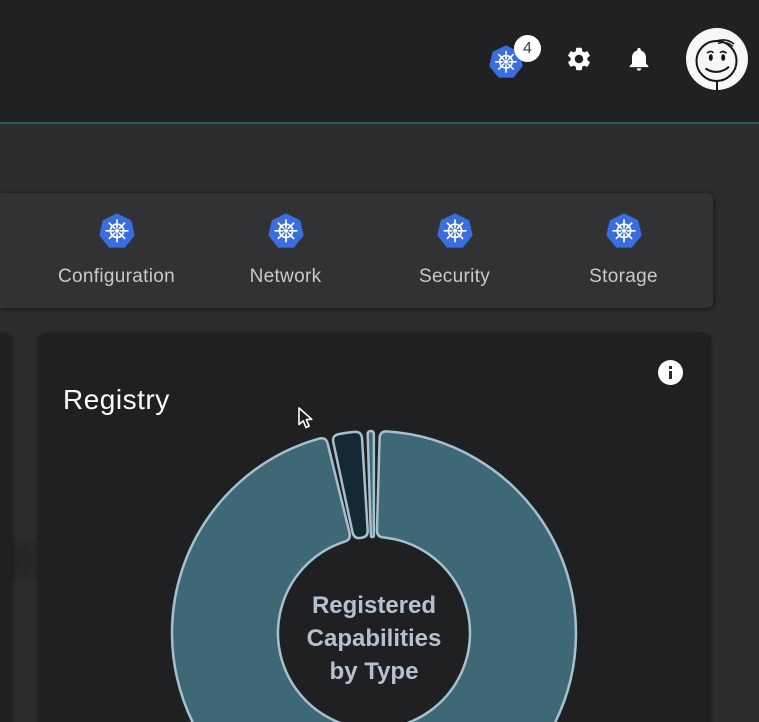 The height and width of the screenshot is (722, 759). I want to click on category-tile-security: Security, so click(454, 250).